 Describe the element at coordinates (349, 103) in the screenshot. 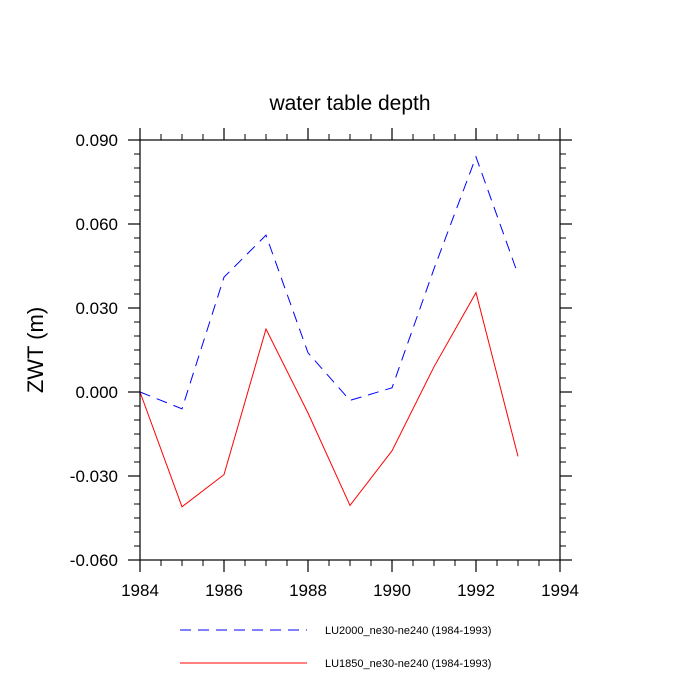

I see `chart-title: water table depth` at that location.